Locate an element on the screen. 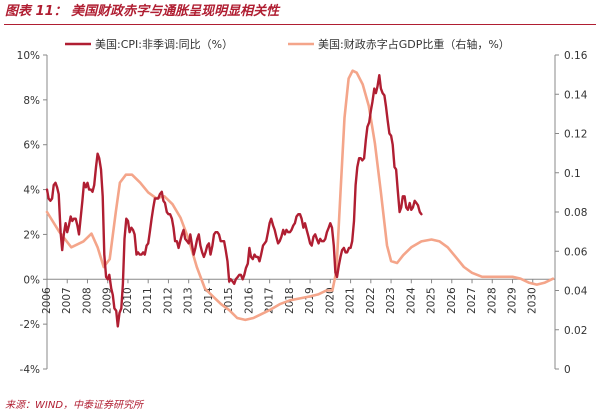  left-tick-label: 8% is located at coordinates (31, 101).